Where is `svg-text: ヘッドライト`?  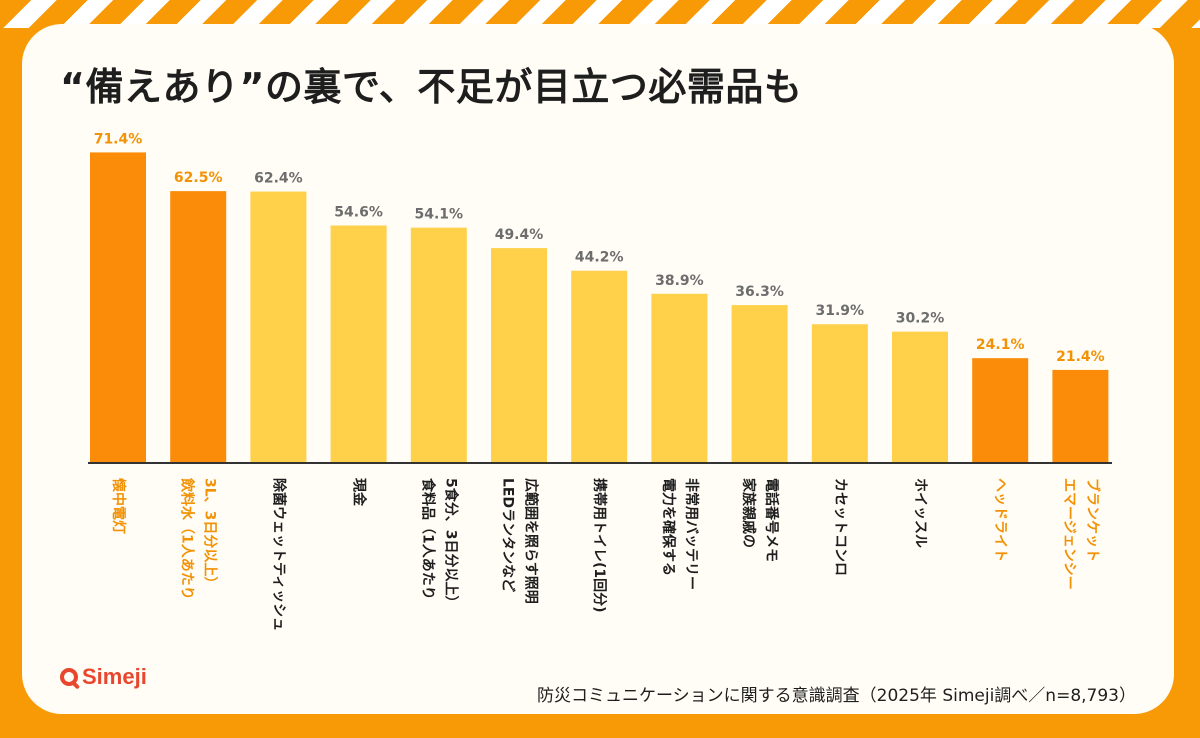
svg-text: ヘッドライト is located at coordinates (1000, 520).